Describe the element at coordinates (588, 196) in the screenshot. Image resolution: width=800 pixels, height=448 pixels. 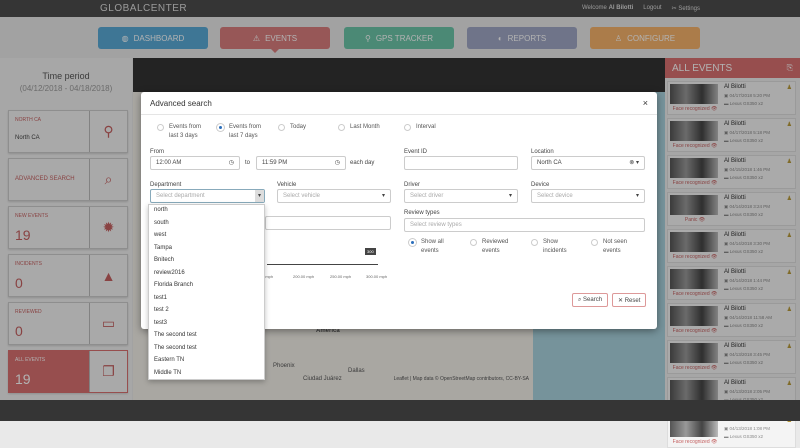
I see `device-select: Select device ▾` at that location.